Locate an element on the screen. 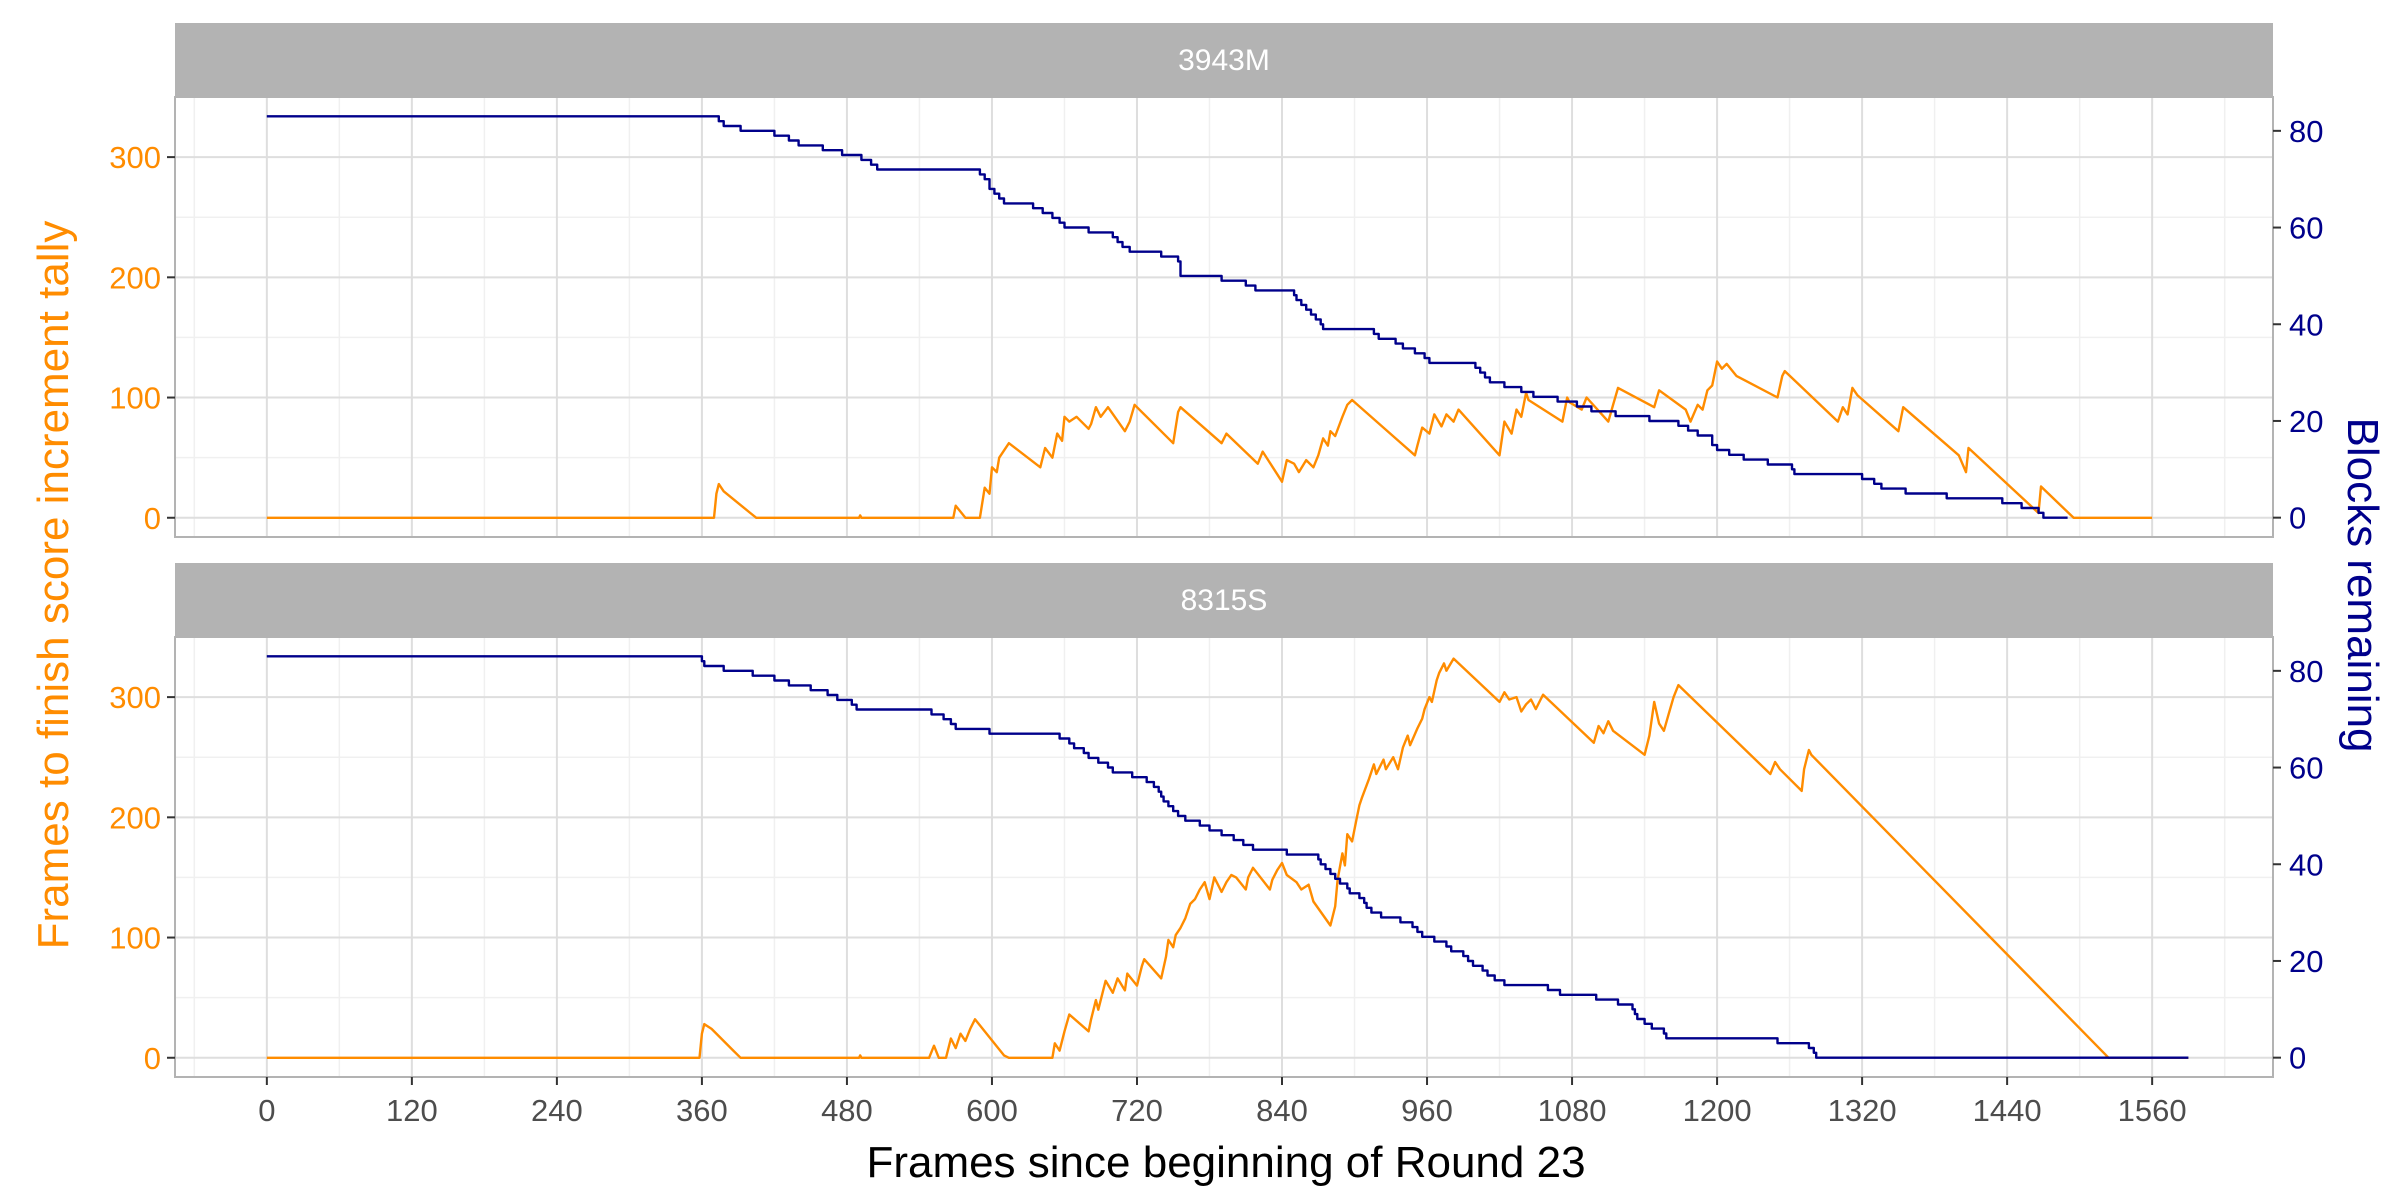  left-y-axis-title: Frames to finish score increment tally is located at coordinates (53, 585).